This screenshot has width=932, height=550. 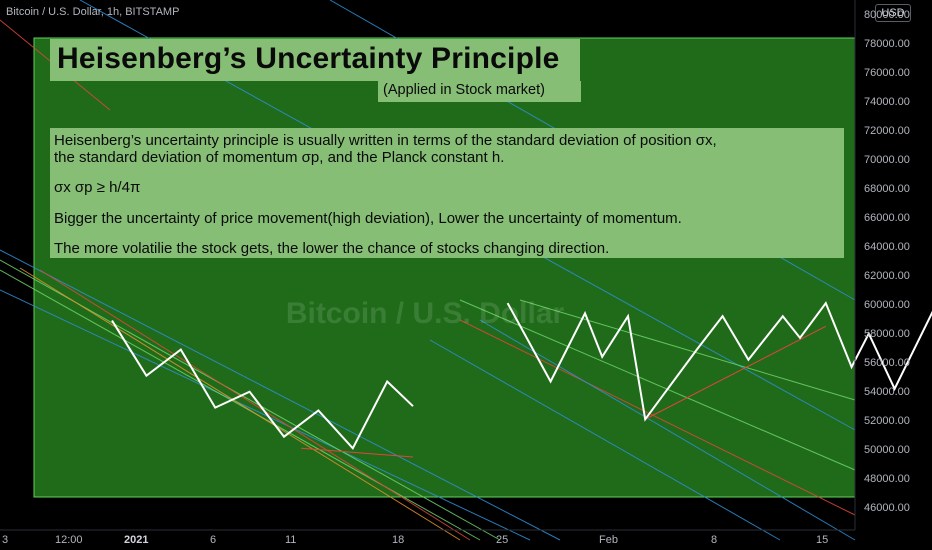 What do you see at coordinates (887, 246) in the screenshot?
I see `y-tick-label: 64000.00` at bounding box center [887, 246].